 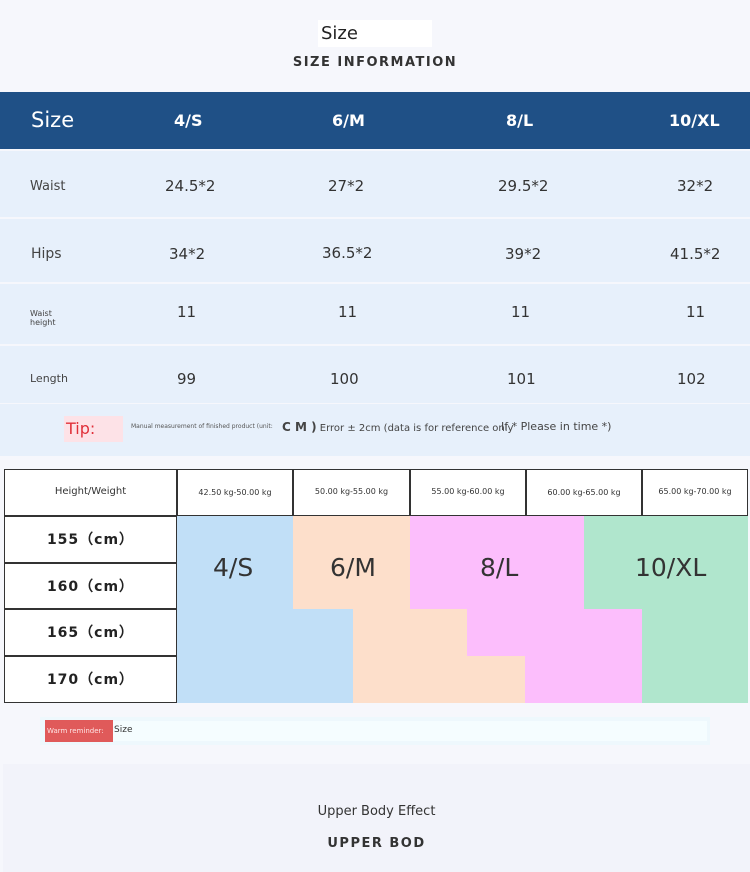 I want to click on size-table-header: Size 4/S 6/M 8/L 10/XL, so click(x=375, y=120).